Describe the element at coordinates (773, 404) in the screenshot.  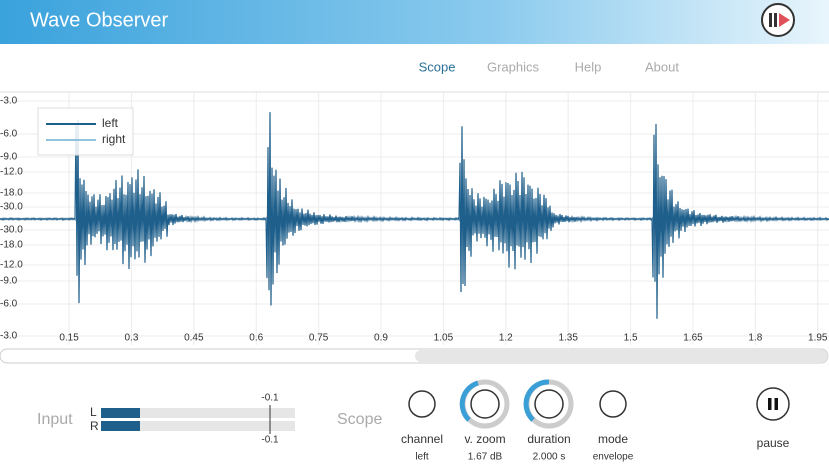
I see `pause-button` at that location.